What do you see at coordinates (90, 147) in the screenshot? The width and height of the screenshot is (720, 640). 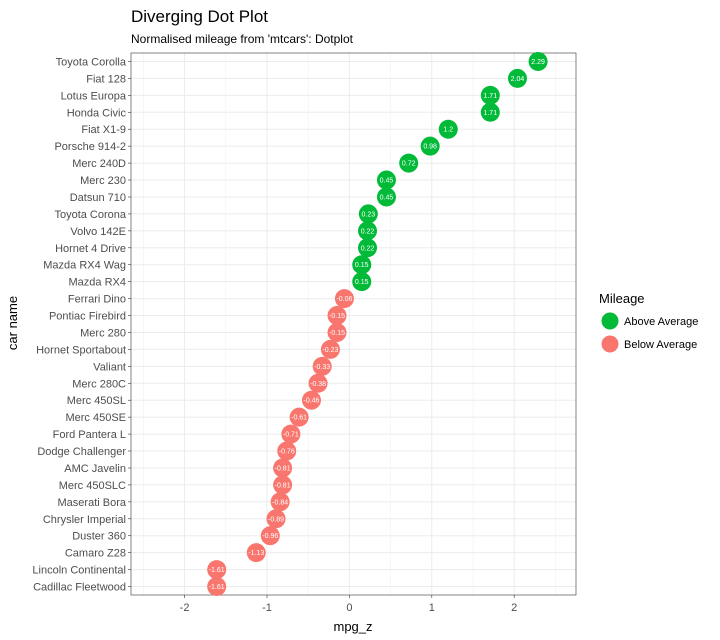 I see `y-tick-label: Porsche 914-2` at bounding box center [90, 147].